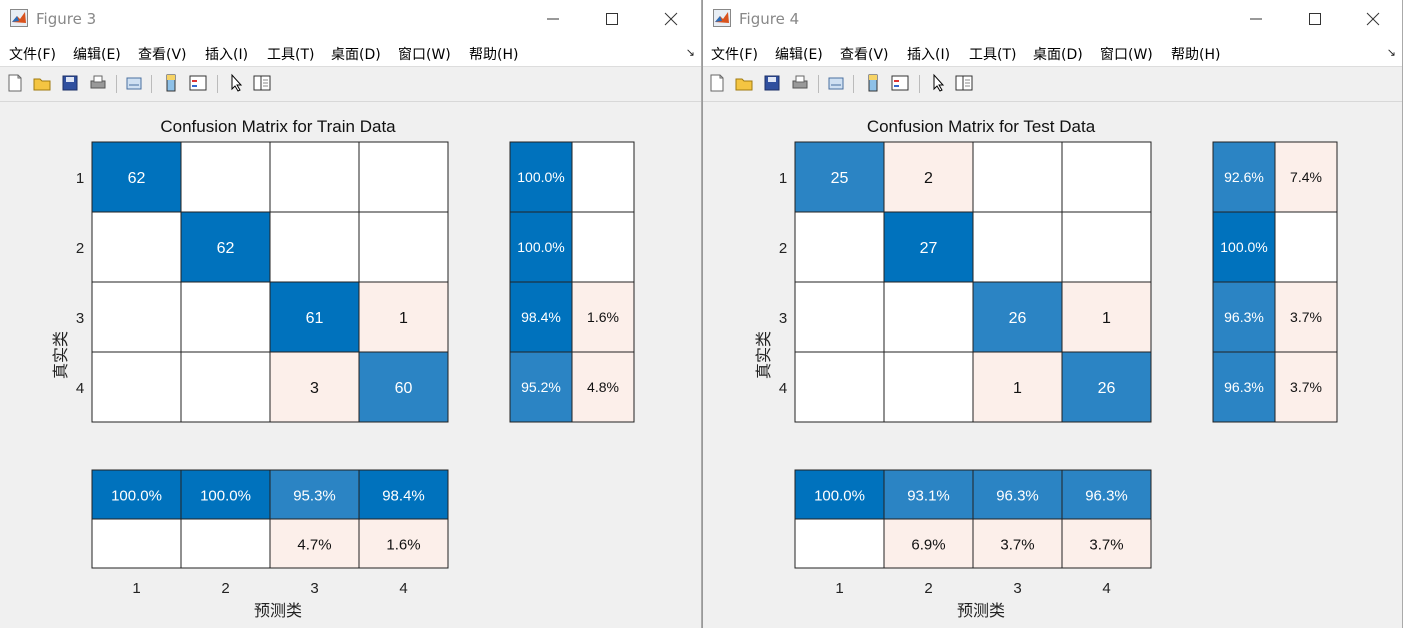 The image size is (1403, 628). Describe the element at coordinates (350, 19) in the screenshot. I see `title-bar: Figure 3` at that location.